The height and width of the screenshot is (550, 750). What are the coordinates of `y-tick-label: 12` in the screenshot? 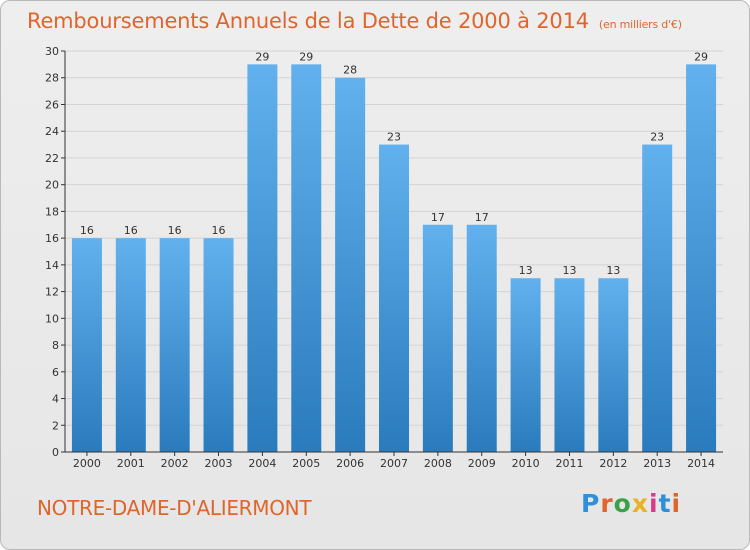 It's located at (52, 292).